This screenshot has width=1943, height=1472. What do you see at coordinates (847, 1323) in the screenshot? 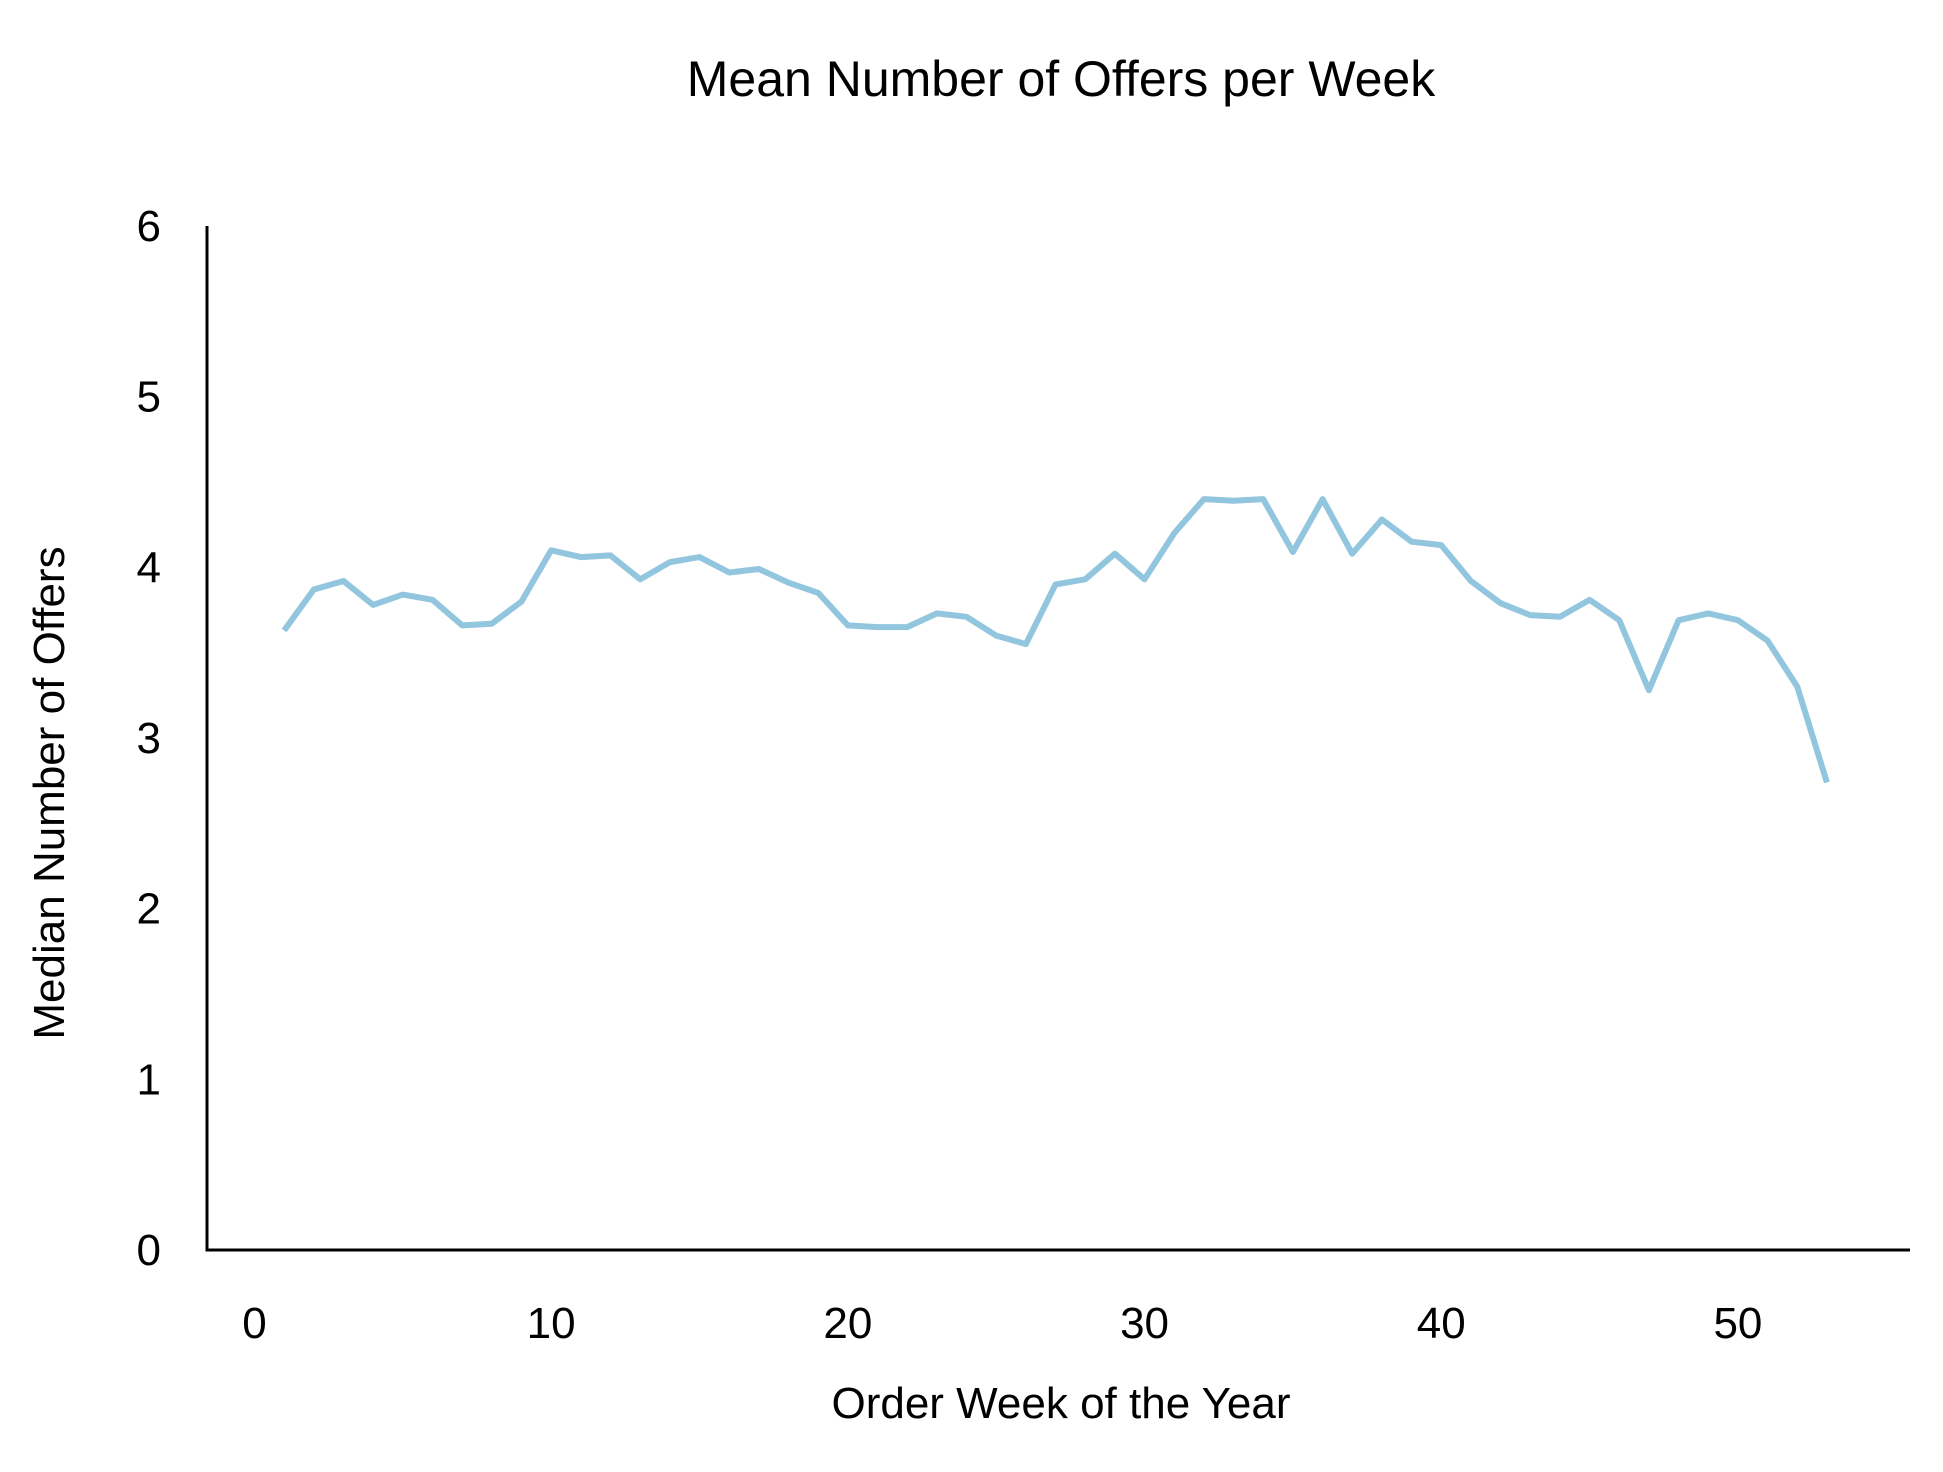
I see `x-tick-label: 20` at bounding box center [847, 1323].